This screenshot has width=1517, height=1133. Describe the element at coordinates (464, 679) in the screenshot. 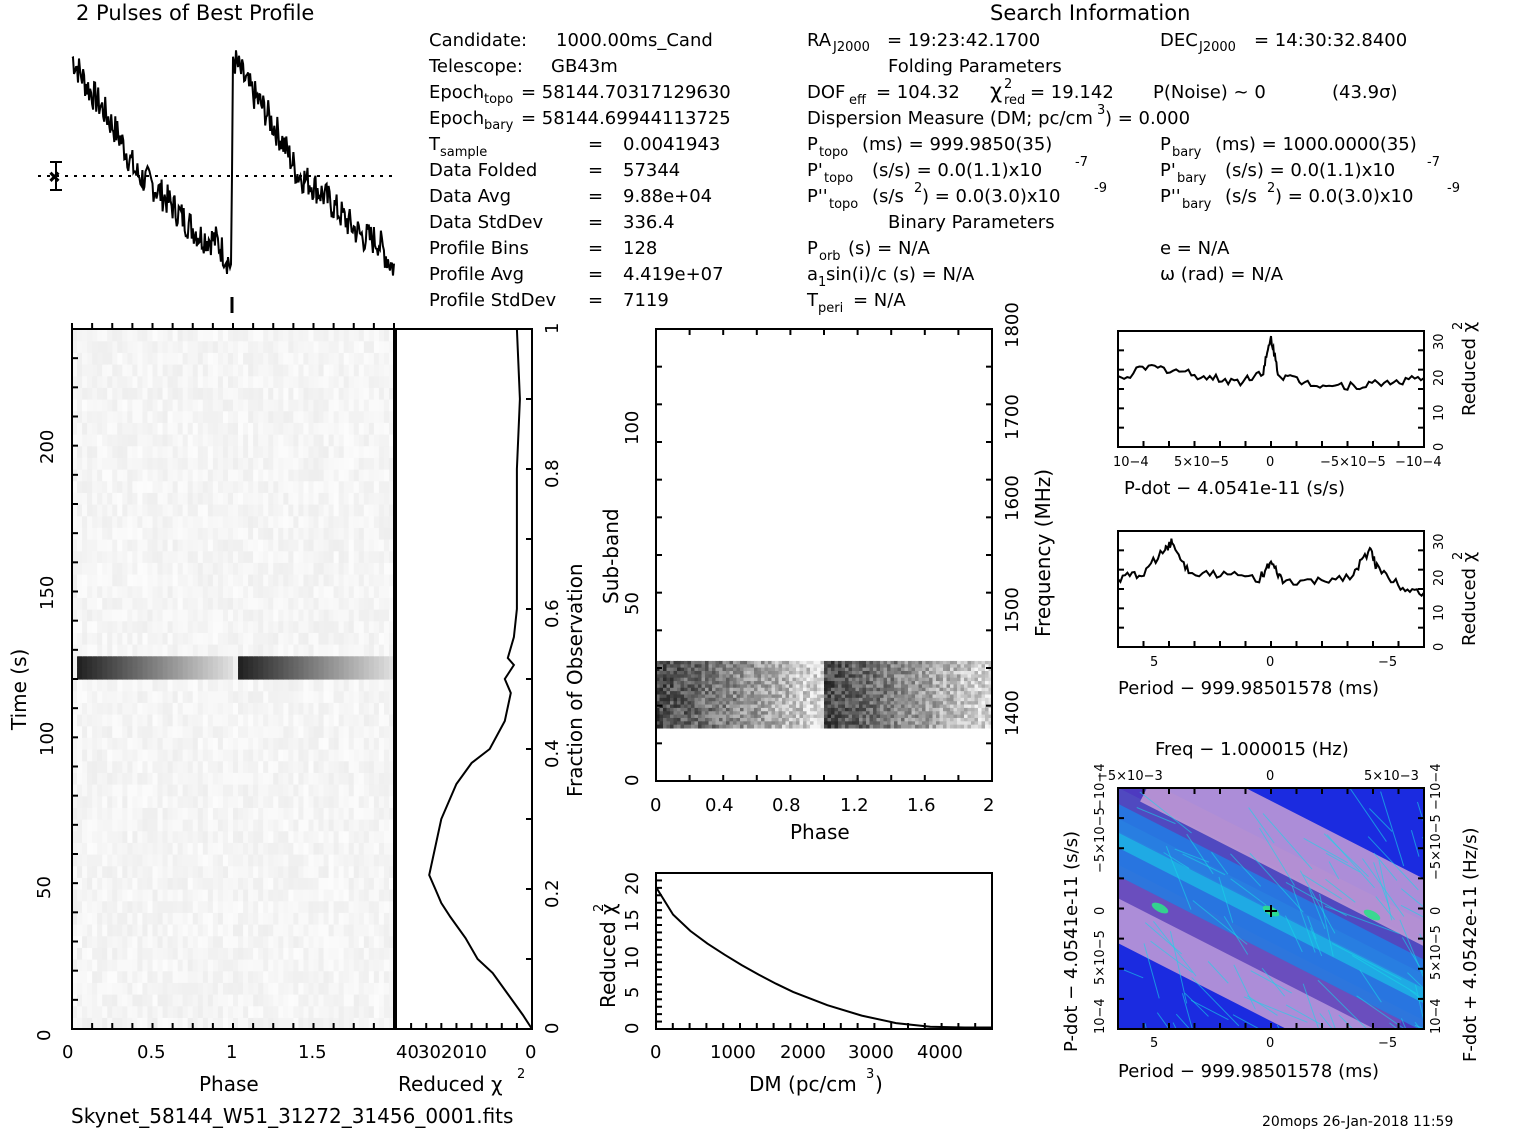

I see `redchi-time-frame` at that location.